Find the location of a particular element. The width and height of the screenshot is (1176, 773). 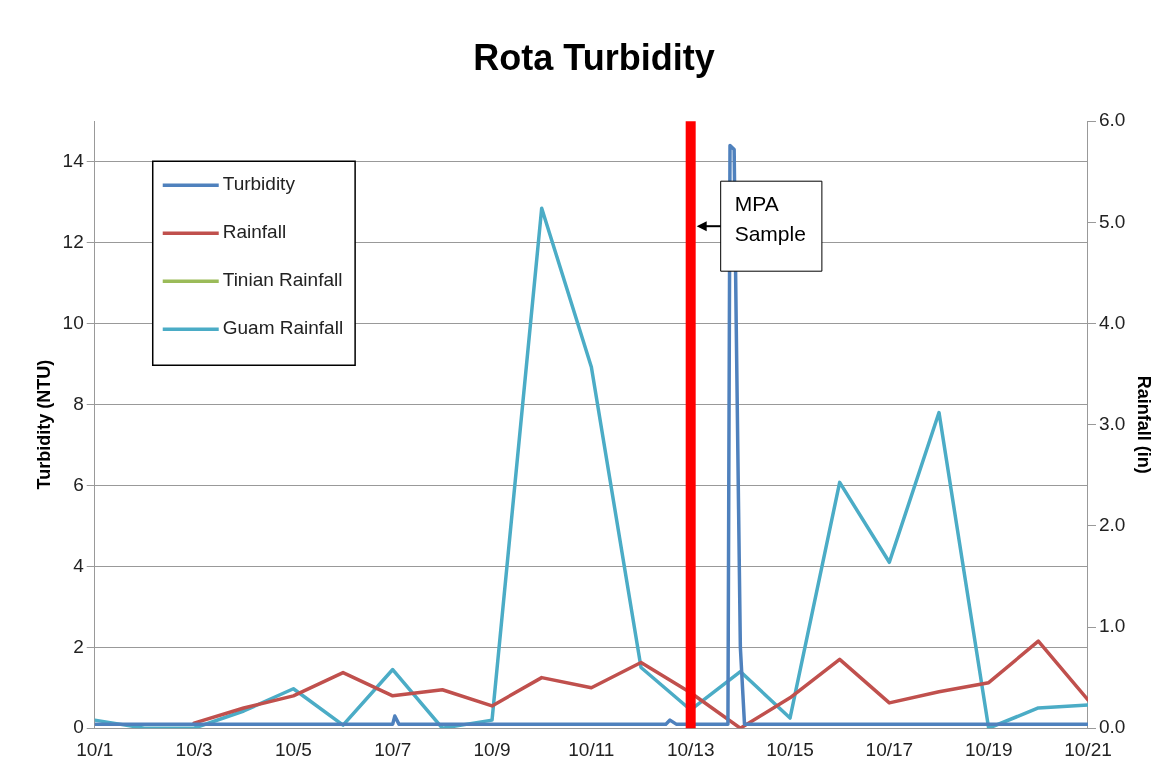

legend-label: Rainfall is located at coordinates (254, 232).